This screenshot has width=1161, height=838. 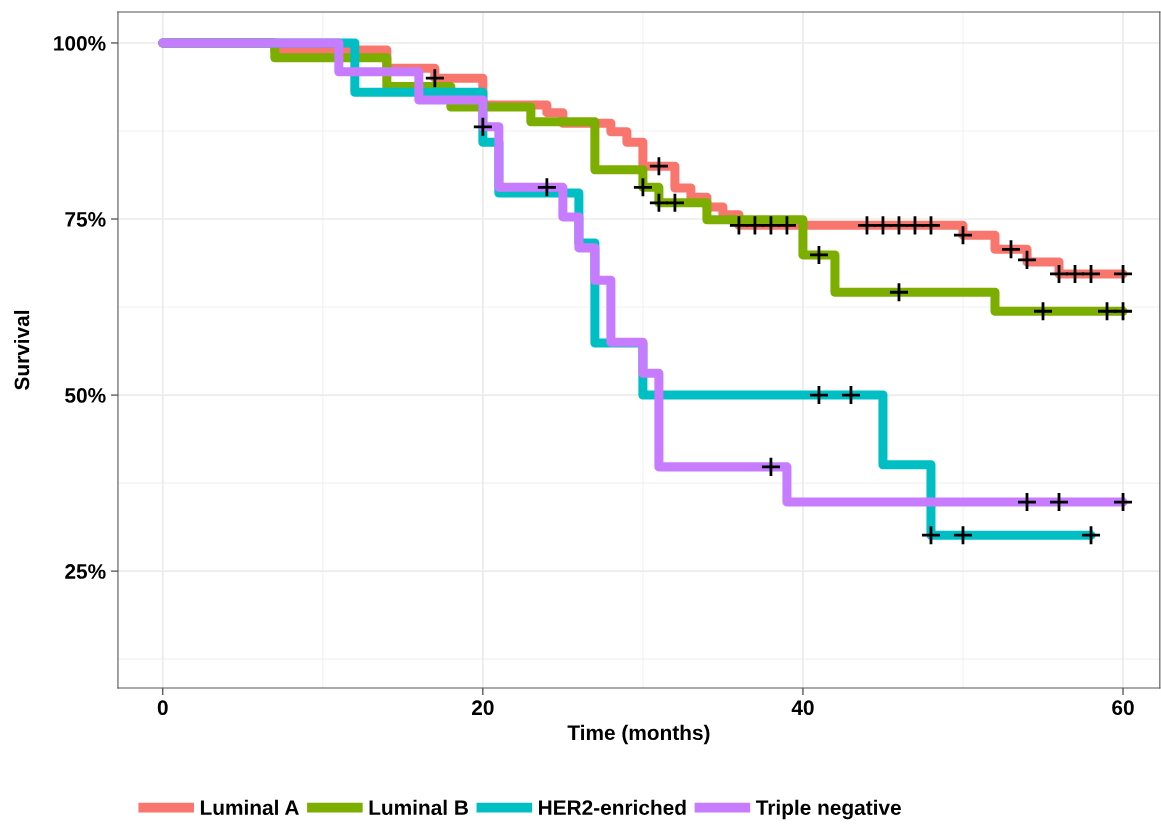 I want to click on x-tick-label: 40, so click(x=802, y=708).